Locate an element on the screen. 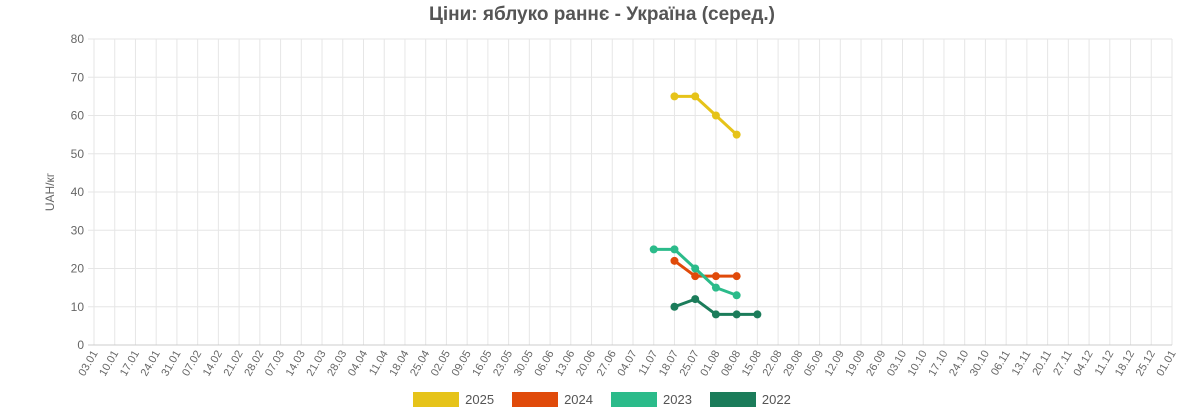  x-tick-label: 03.01 is located at coordinates (88, 364).